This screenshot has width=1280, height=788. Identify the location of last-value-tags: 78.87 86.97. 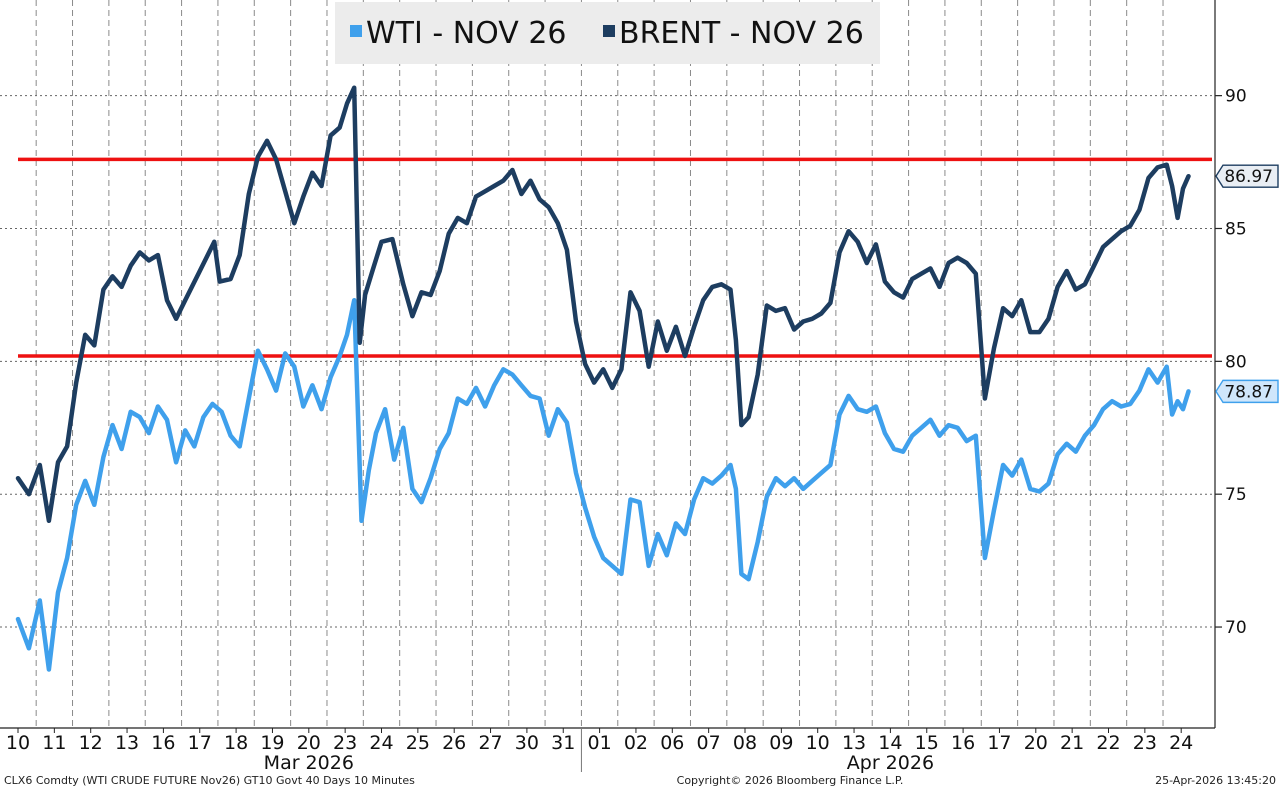
(1247, 284).